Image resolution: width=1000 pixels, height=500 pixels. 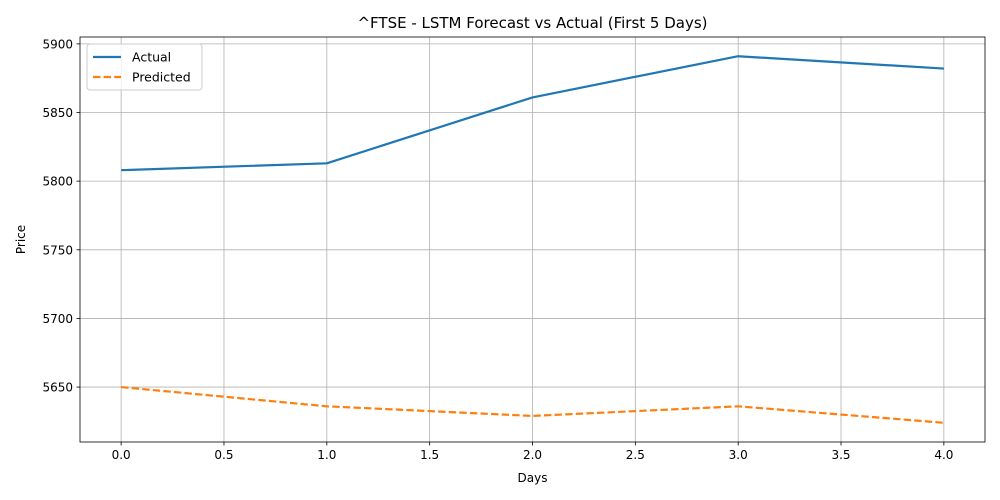 What do you see at coordinates (161, 77) in the screenshot?
I see `legend-label-predicted: Predicted` at bounding box center [161, 77].